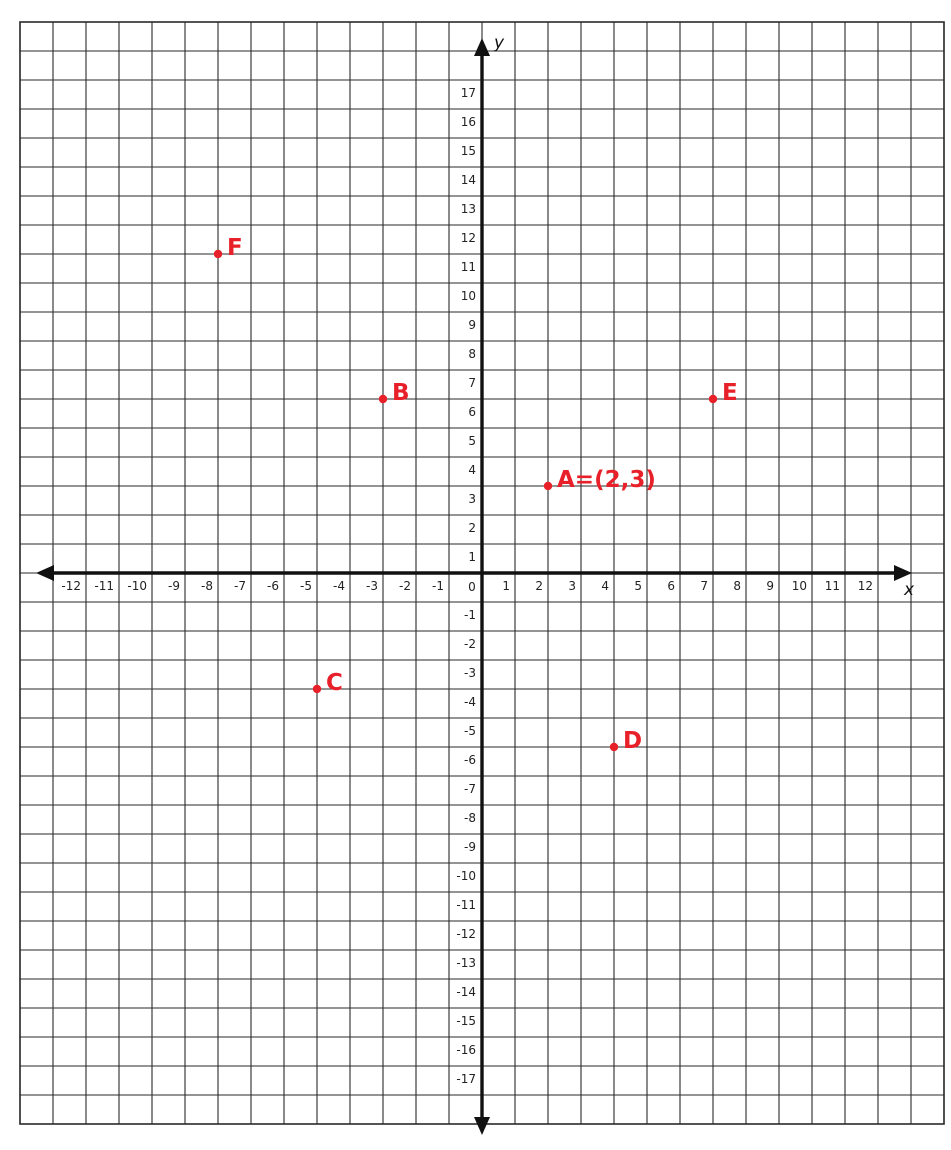 The height and width of the screenshot is (1150, 951). Describe the element at coordinates (472, 412) in the screenshot. I see `y-tick-label: 6` at that location.